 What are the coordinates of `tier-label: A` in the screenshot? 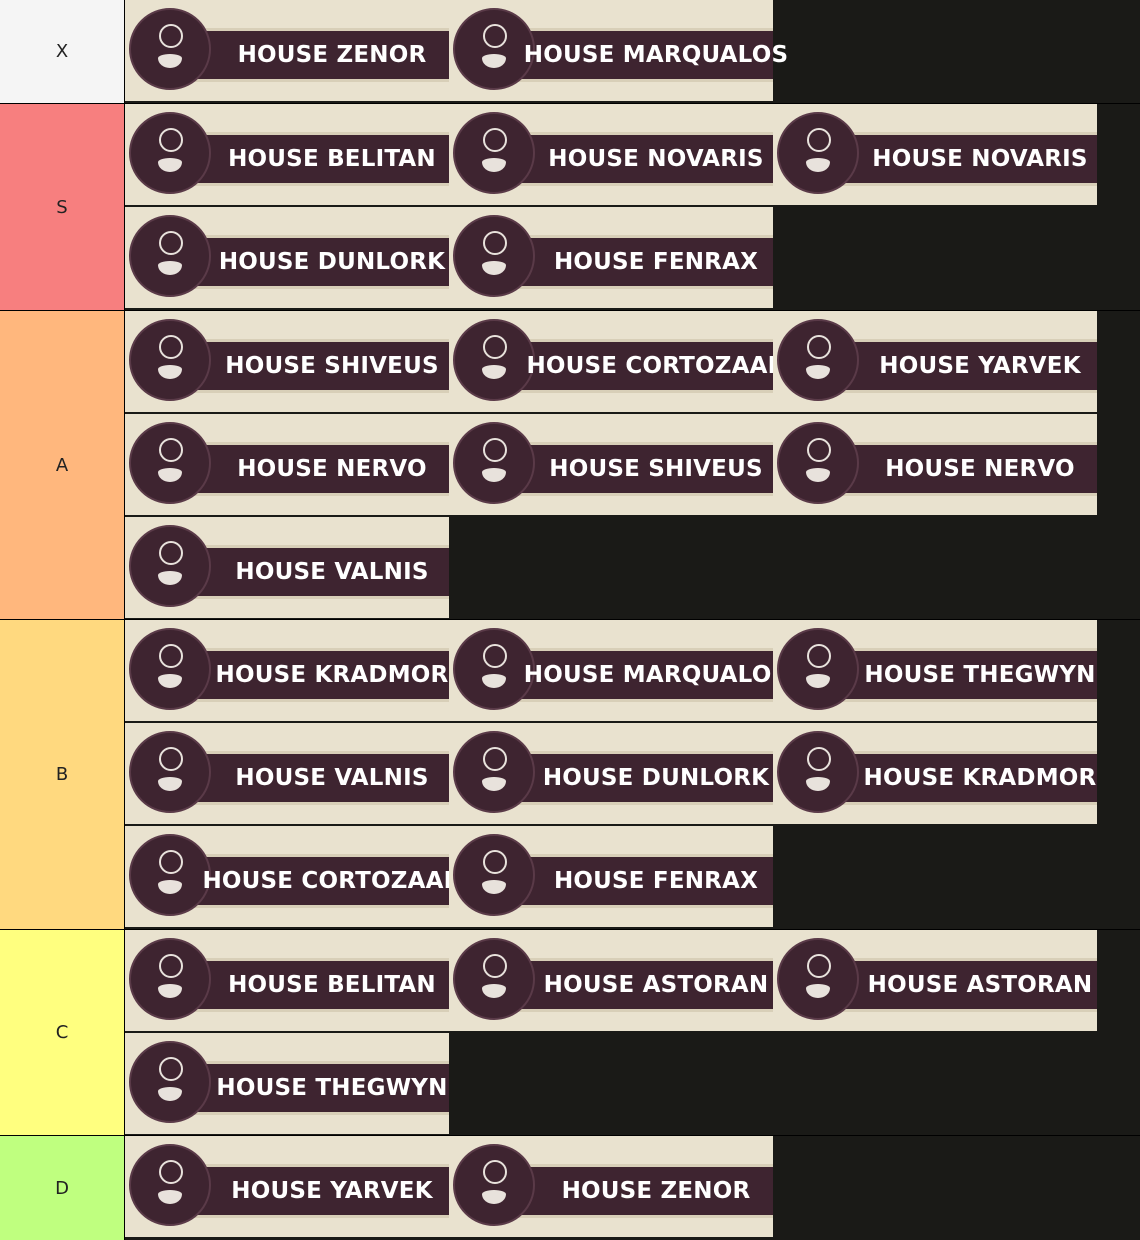 It's located at (62, 465).